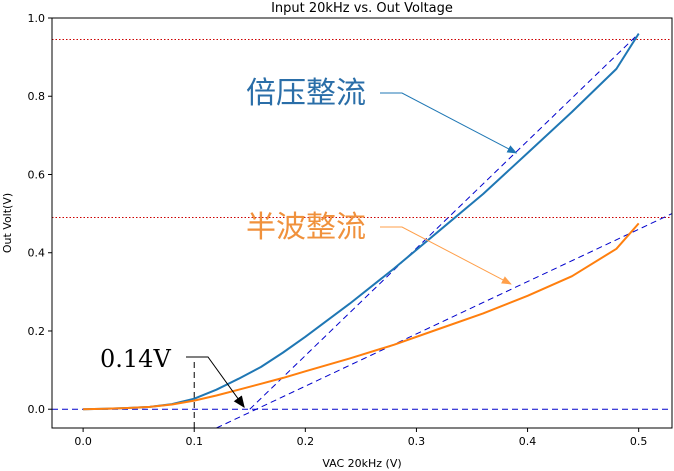 Image resolution: width=674 pixels, height=471 pixels. Describe the element at coordinates (37, 18) in the screenshot. I see `y-tick-label: 1.0` at that location.